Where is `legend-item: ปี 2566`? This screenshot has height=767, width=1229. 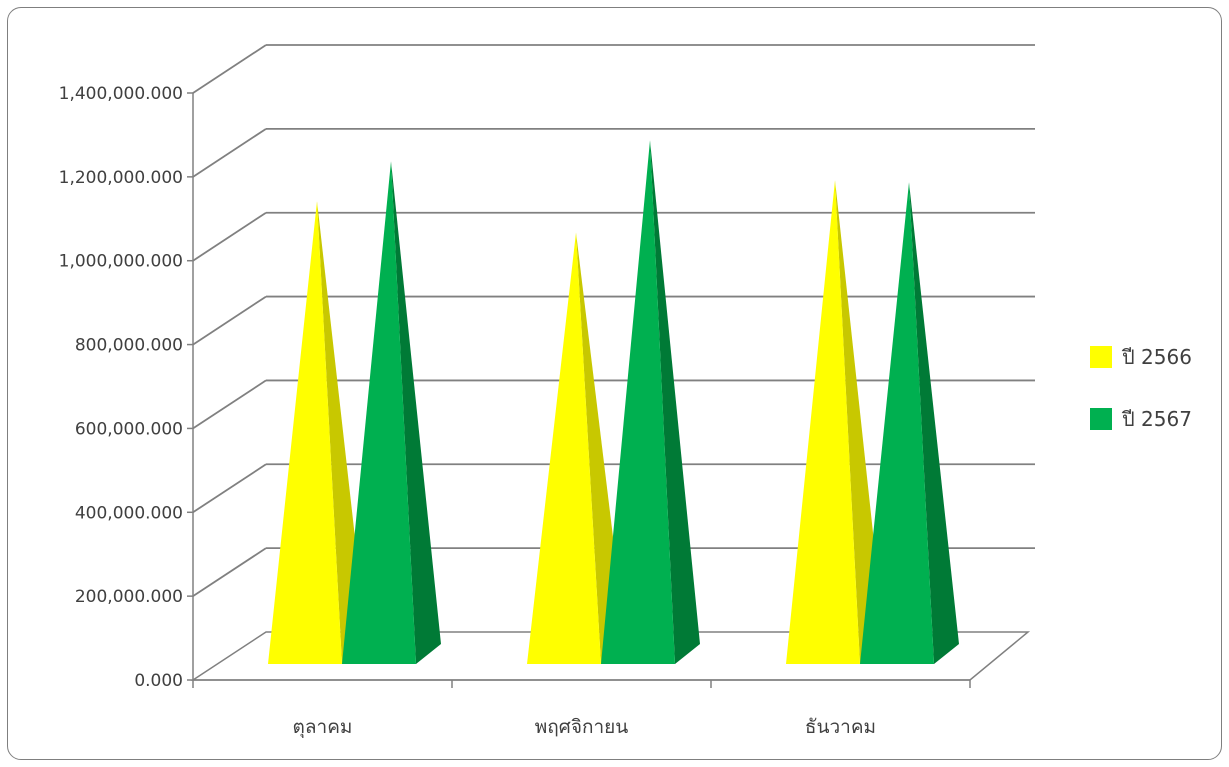 legend-item: ปี 2566 is located at coordinates (1141, 357).